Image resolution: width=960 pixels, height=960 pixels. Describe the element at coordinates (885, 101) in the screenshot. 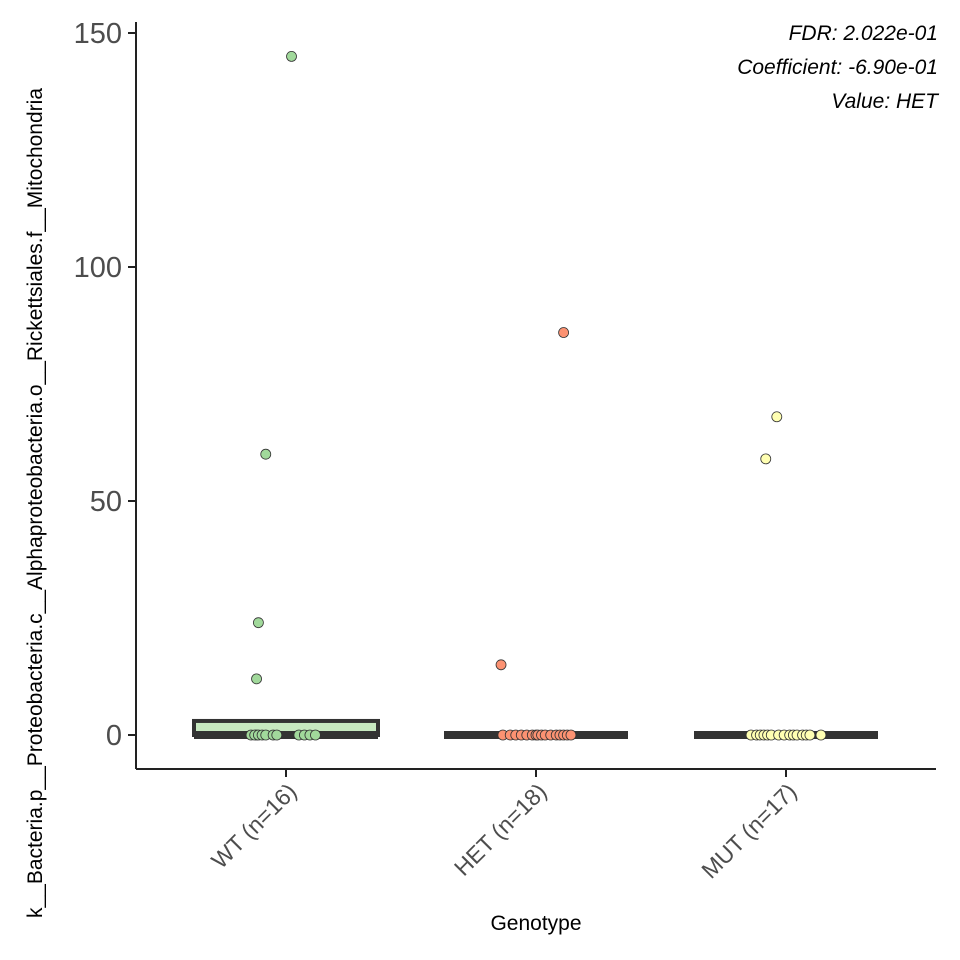

I see `annotation-value: Value: HET` at that location.